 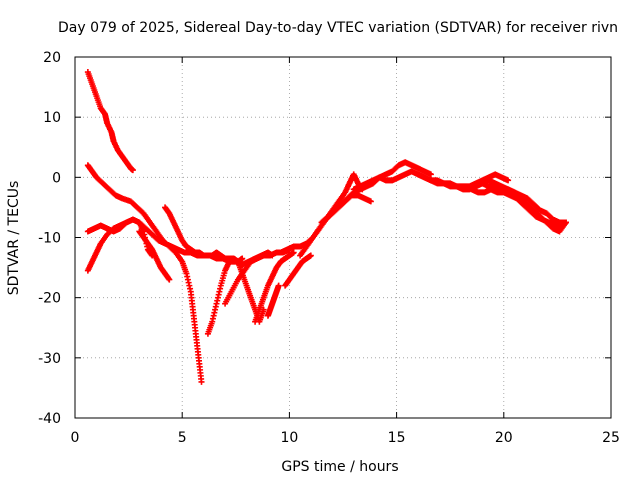 I want to click on series-sat-i, so click(x=274, y=287).